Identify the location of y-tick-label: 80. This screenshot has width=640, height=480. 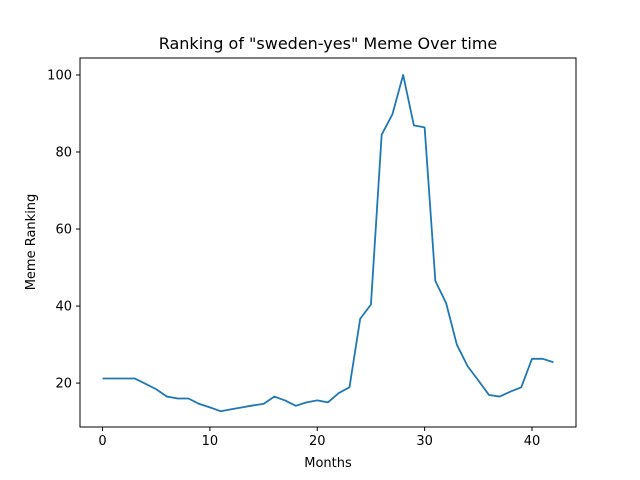
(63, 152).